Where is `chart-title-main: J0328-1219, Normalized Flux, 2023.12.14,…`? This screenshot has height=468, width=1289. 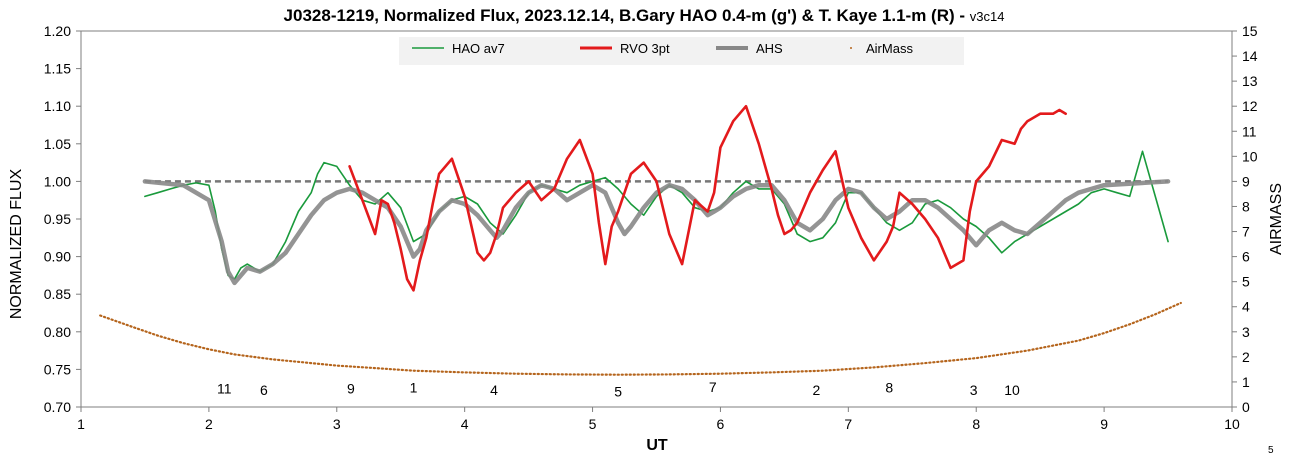
chart-title-main: J0328-1219, Normalized Flux, 2023.12.14,… is located at coordinates (627, 15).